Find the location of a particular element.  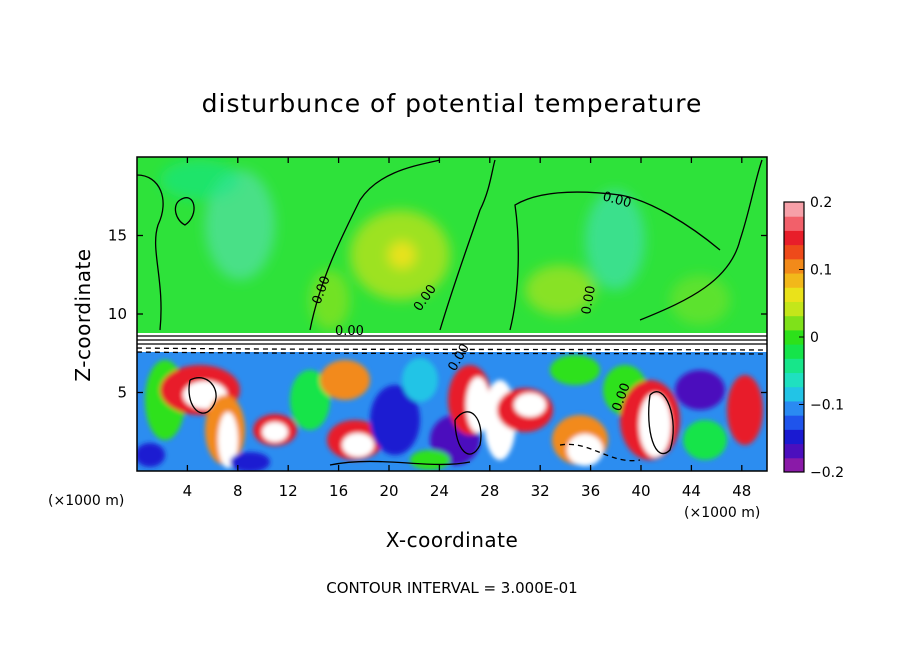

colorbar-tick-label: 0 is located at coordinates (814, 338).